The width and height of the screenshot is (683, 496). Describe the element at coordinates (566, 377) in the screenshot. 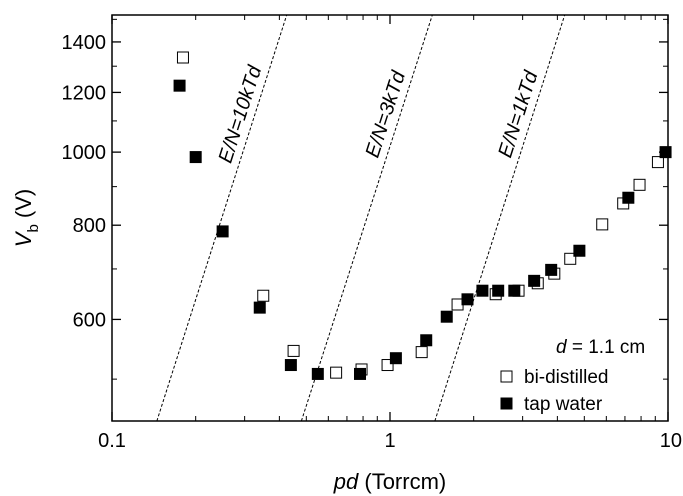

I see `legend-label-bi-distilled: bi-distilled` at that location.